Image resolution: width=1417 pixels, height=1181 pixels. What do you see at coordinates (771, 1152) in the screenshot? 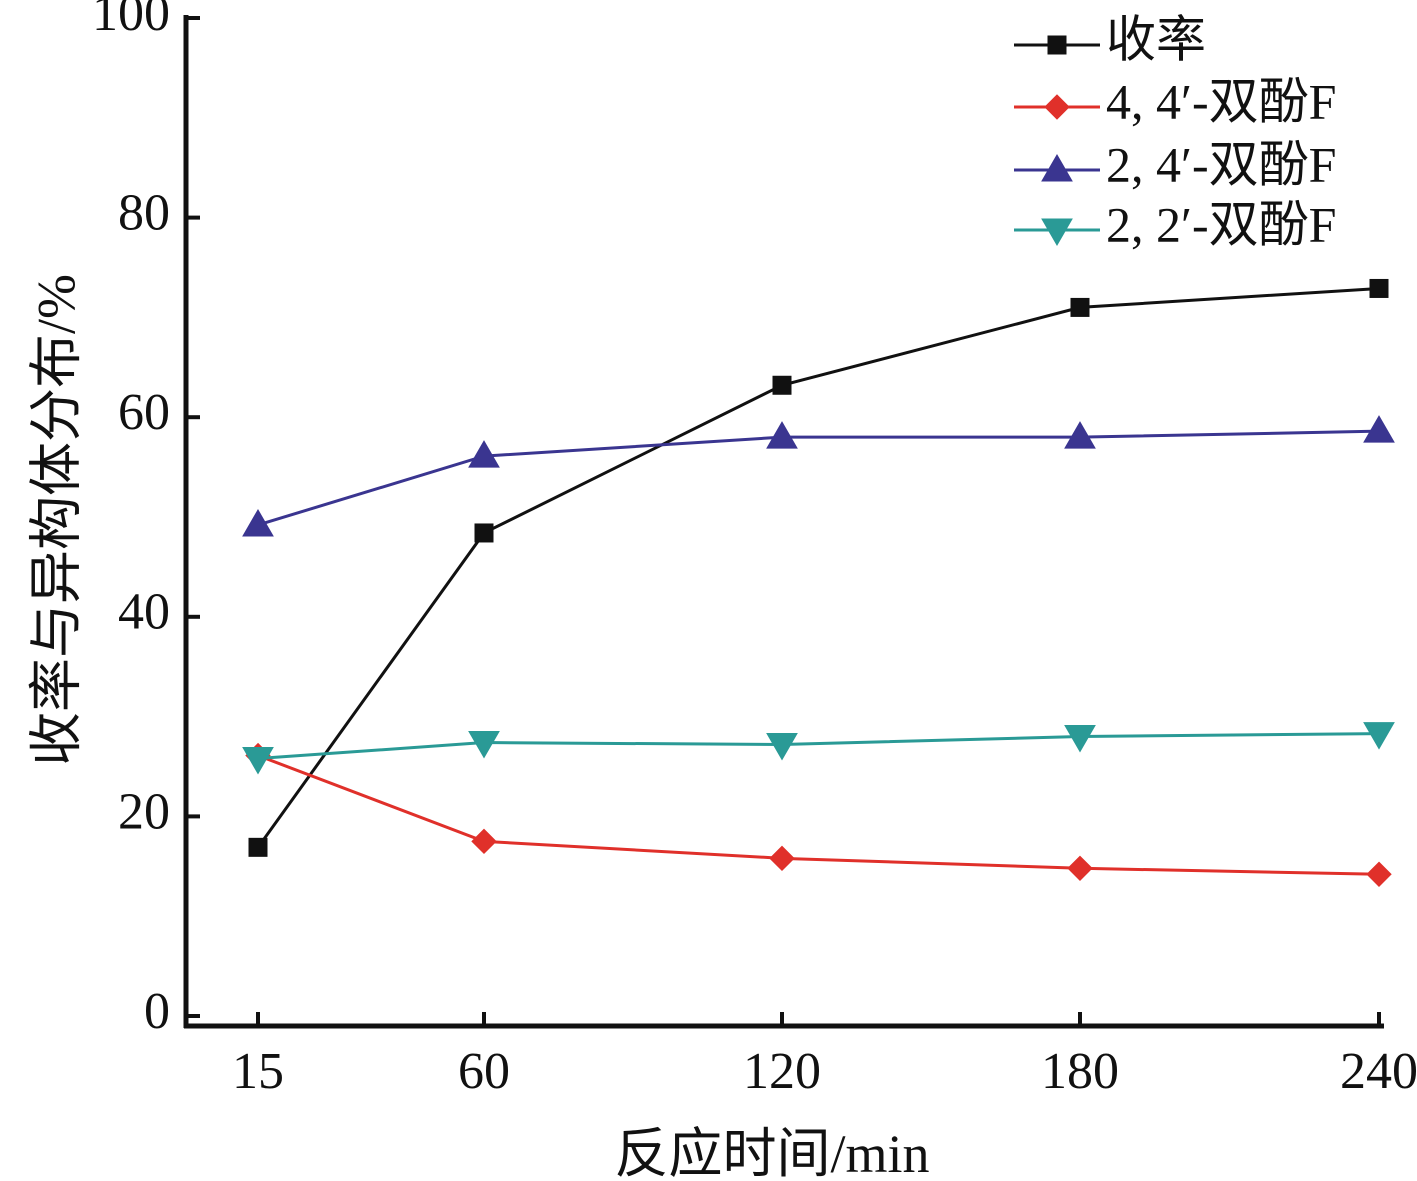
I see `x-axis-title: 反应时间/min` at bounding box center [771, 1152].